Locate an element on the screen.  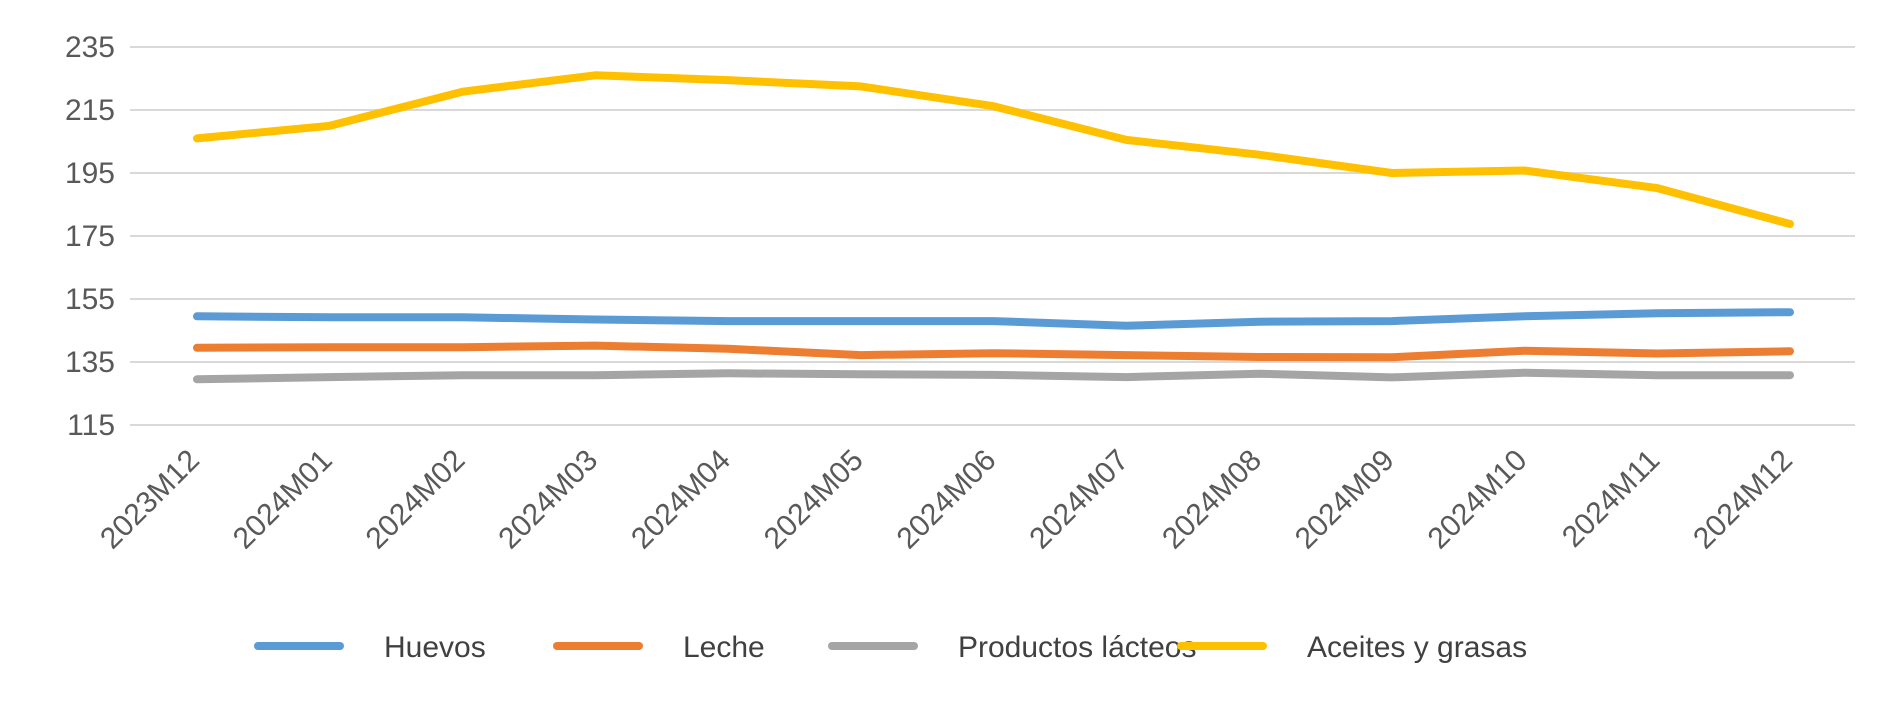
y-tick-label: 195 is located at coordinates (90, 173).